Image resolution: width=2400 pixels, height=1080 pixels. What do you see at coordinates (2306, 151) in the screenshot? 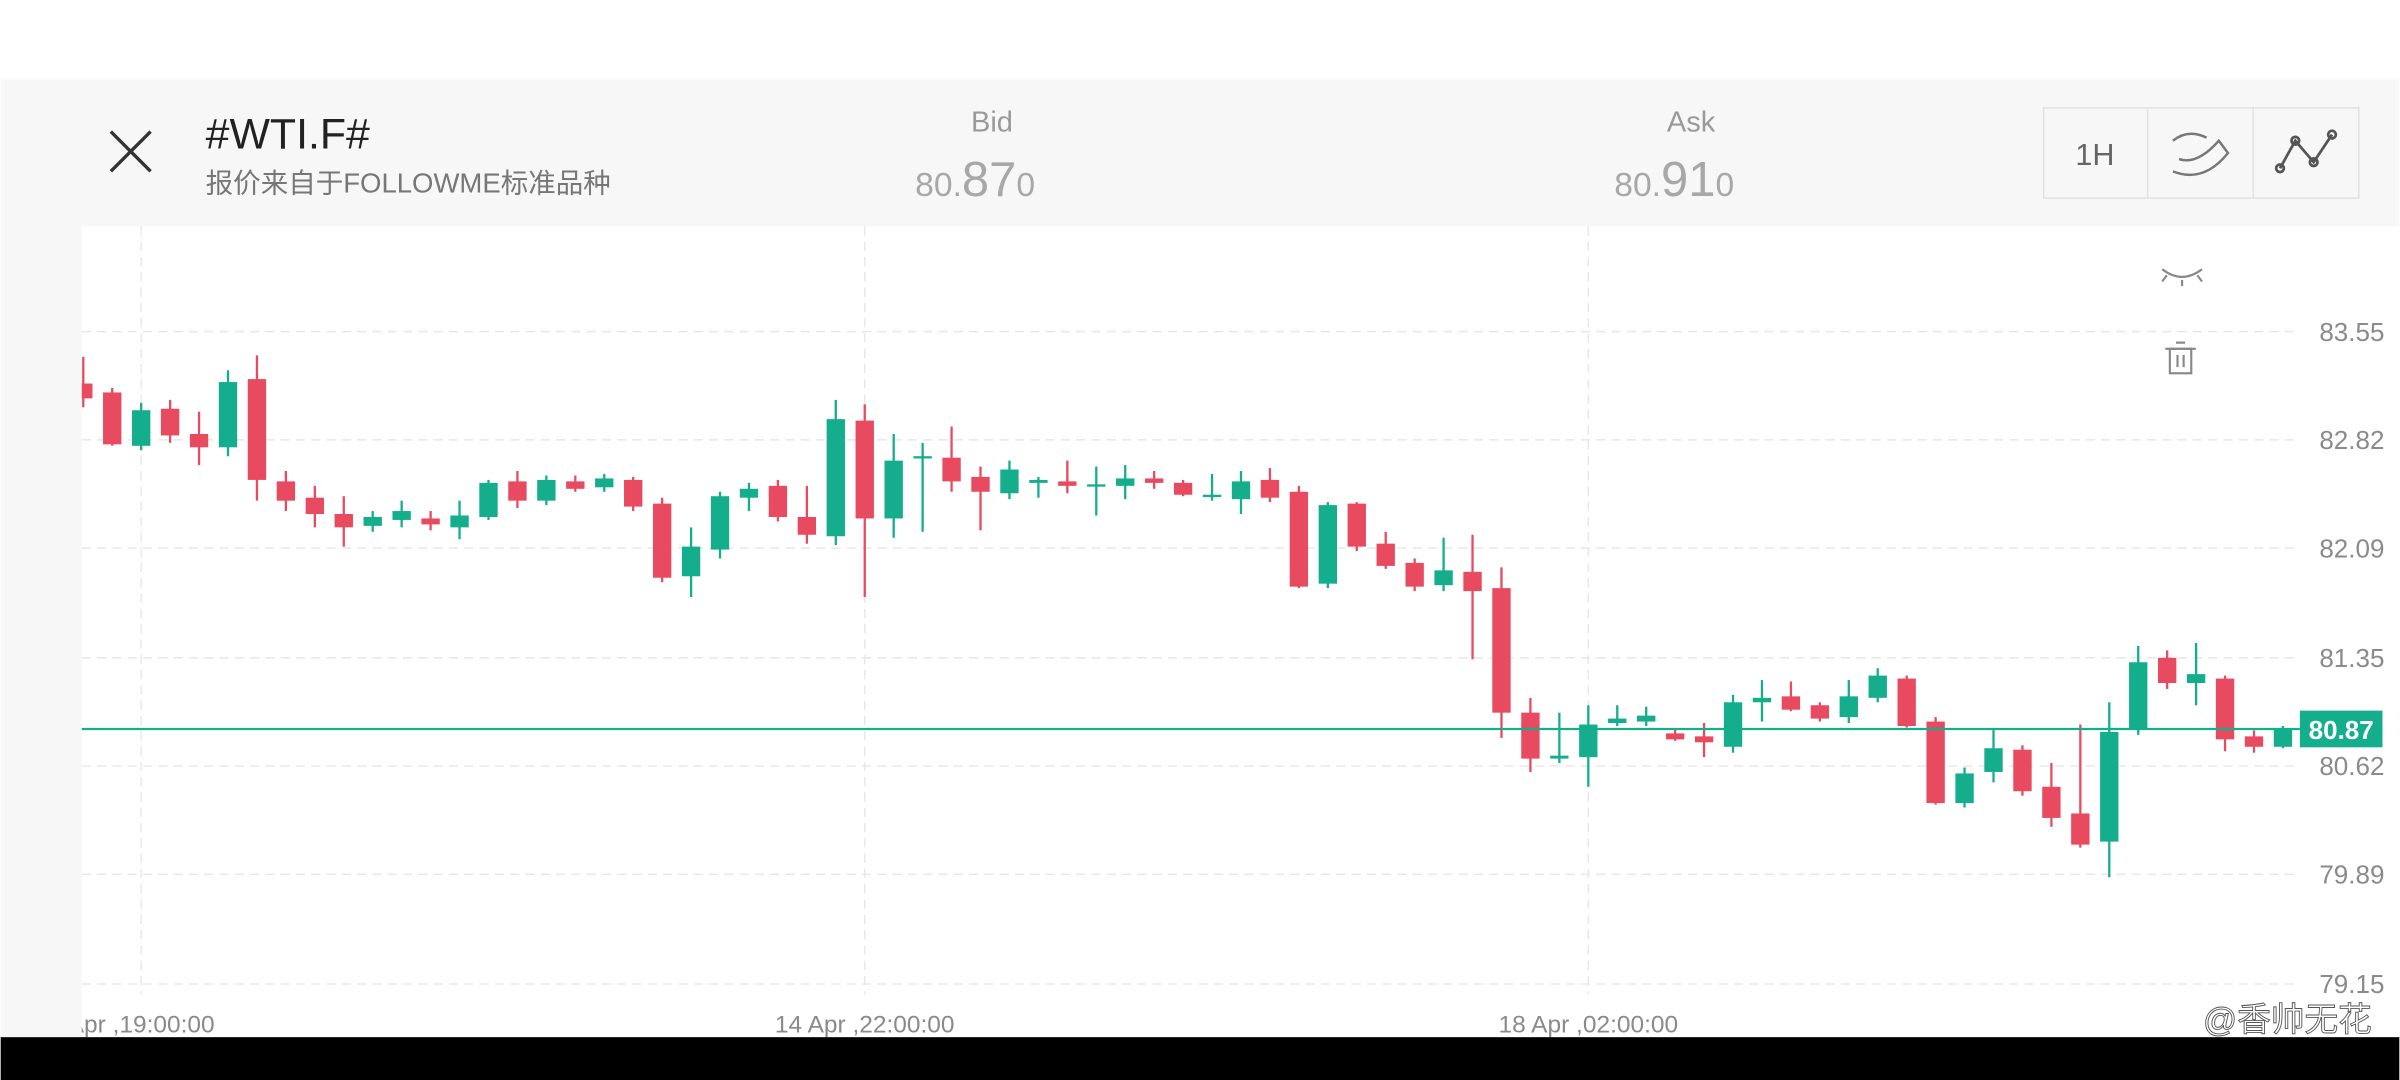
I see `indicator-button` at bounding box center [2306, 151].